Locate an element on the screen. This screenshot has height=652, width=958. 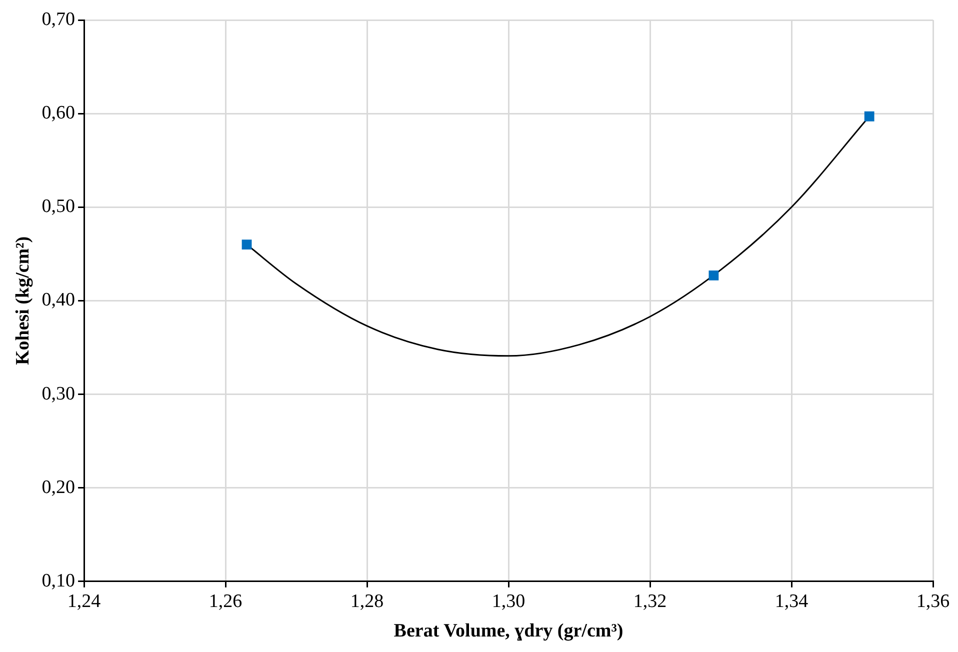
x-axis-title: Berat Volume, ɣdry (gr/cm³) is located at coordinates (509, 631).